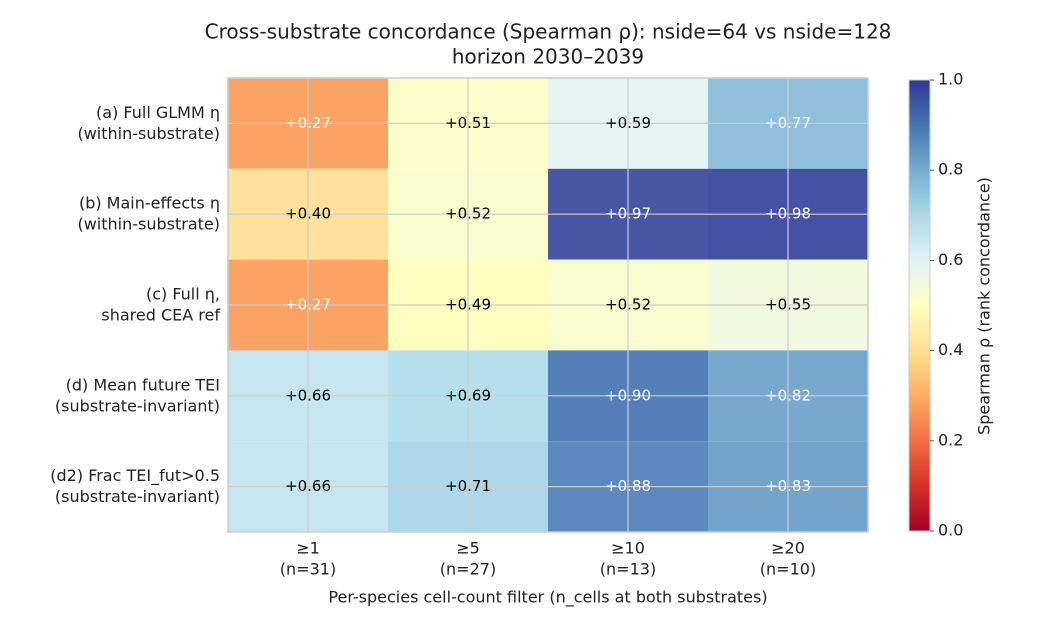 Image resolution: width=1050 pixels, height=630 pixels. What do you see at coordinates (950, 169) in the screenshot?
I see `colorbar-tick-label: 0.8` at bounding box center [950, 169].